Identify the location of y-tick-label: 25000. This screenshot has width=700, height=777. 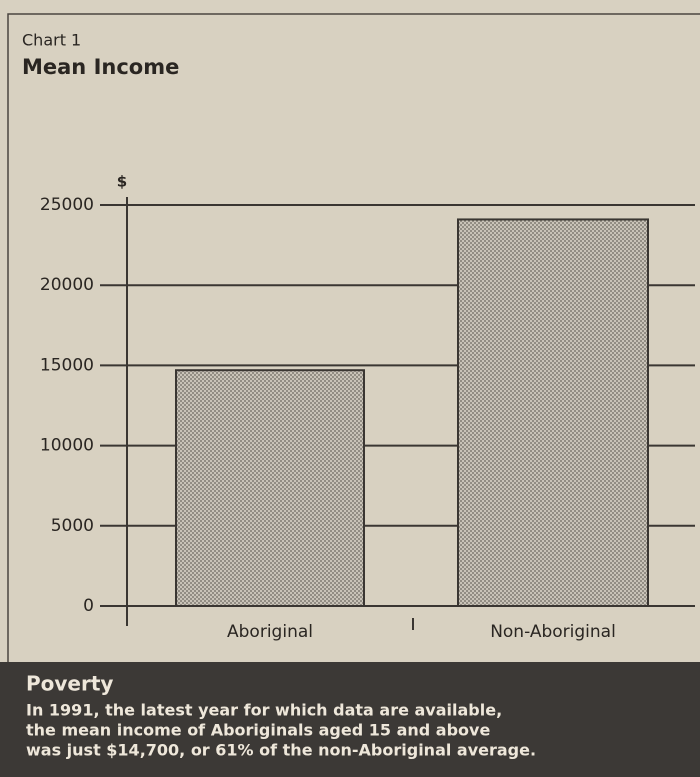
(67, 205).